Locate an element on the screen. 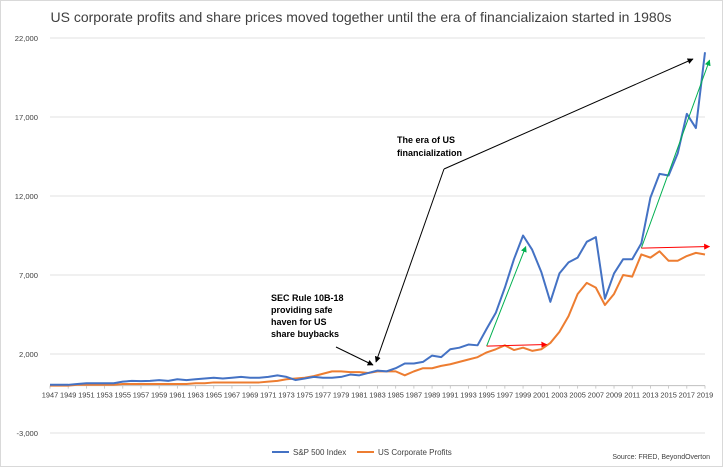 This screenshot has width=723, height=467. x-tick-label: 1985 is located at coordinates (395, 395).